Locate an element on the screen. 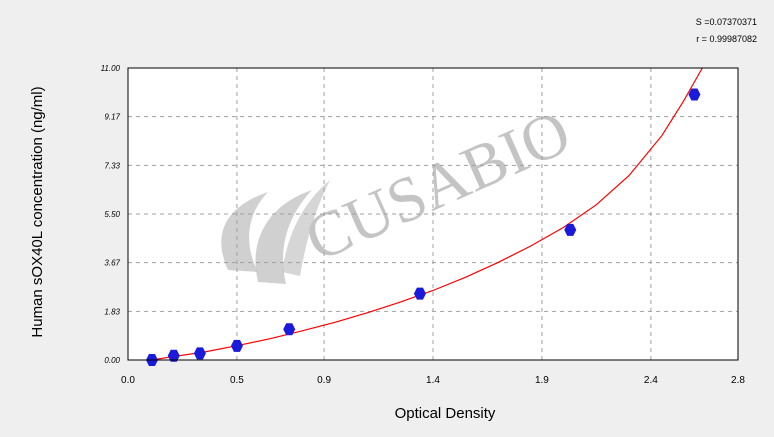  x-tick-label: 2.8 is located at coordinates (738, 380).